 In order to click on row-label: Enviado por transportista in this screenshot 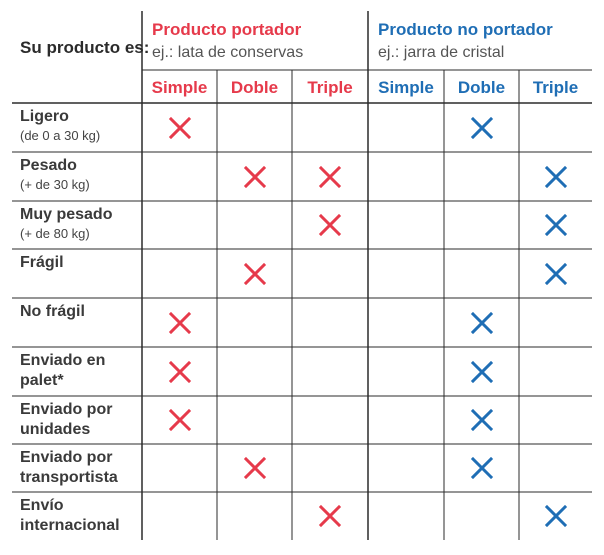, I will do `click(79, 468)`.